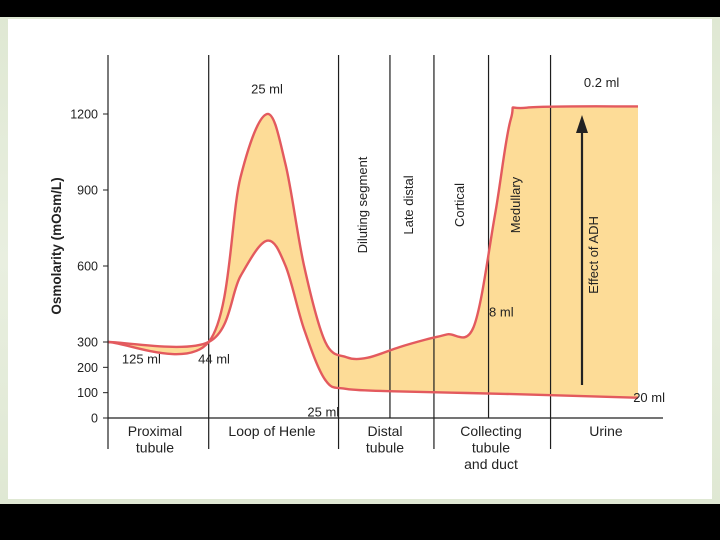 This screenshot has width=720, height=540. Describe the element at coordinates (87, 267) in the screenshot. I see `y-tick-label: 600` at that location.